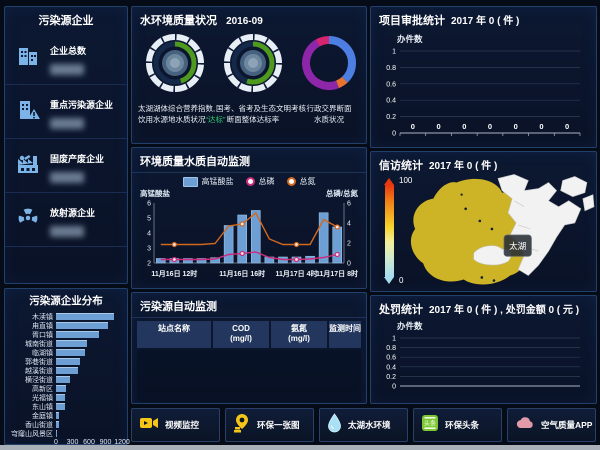  I want to click on panel-title: 环境质量水质自动监测, so click(249, 160).